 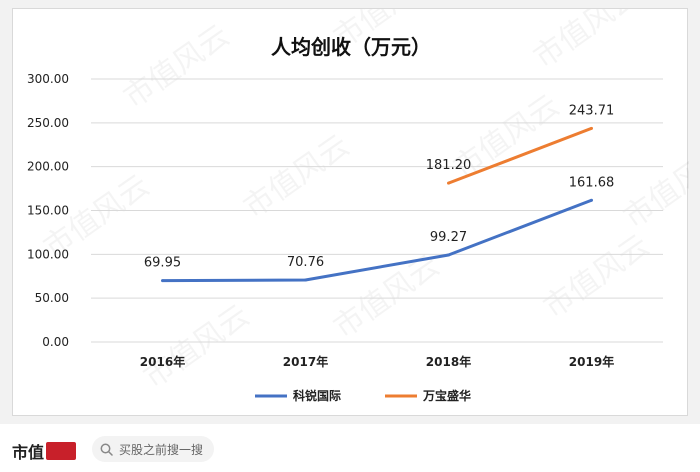 I want to click on brand-name: 市值, so click(x=28, y=452).